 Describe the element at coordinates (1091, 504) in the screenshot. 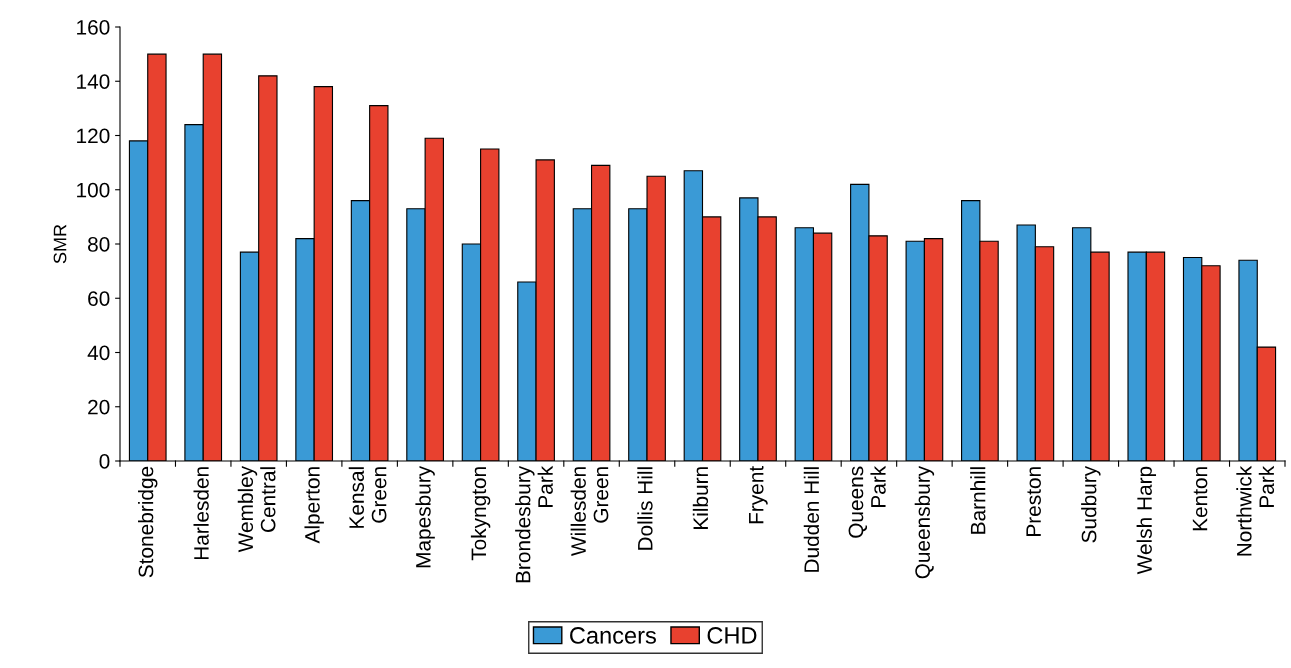

I see `x-tick-label: Sudbury` at that location.